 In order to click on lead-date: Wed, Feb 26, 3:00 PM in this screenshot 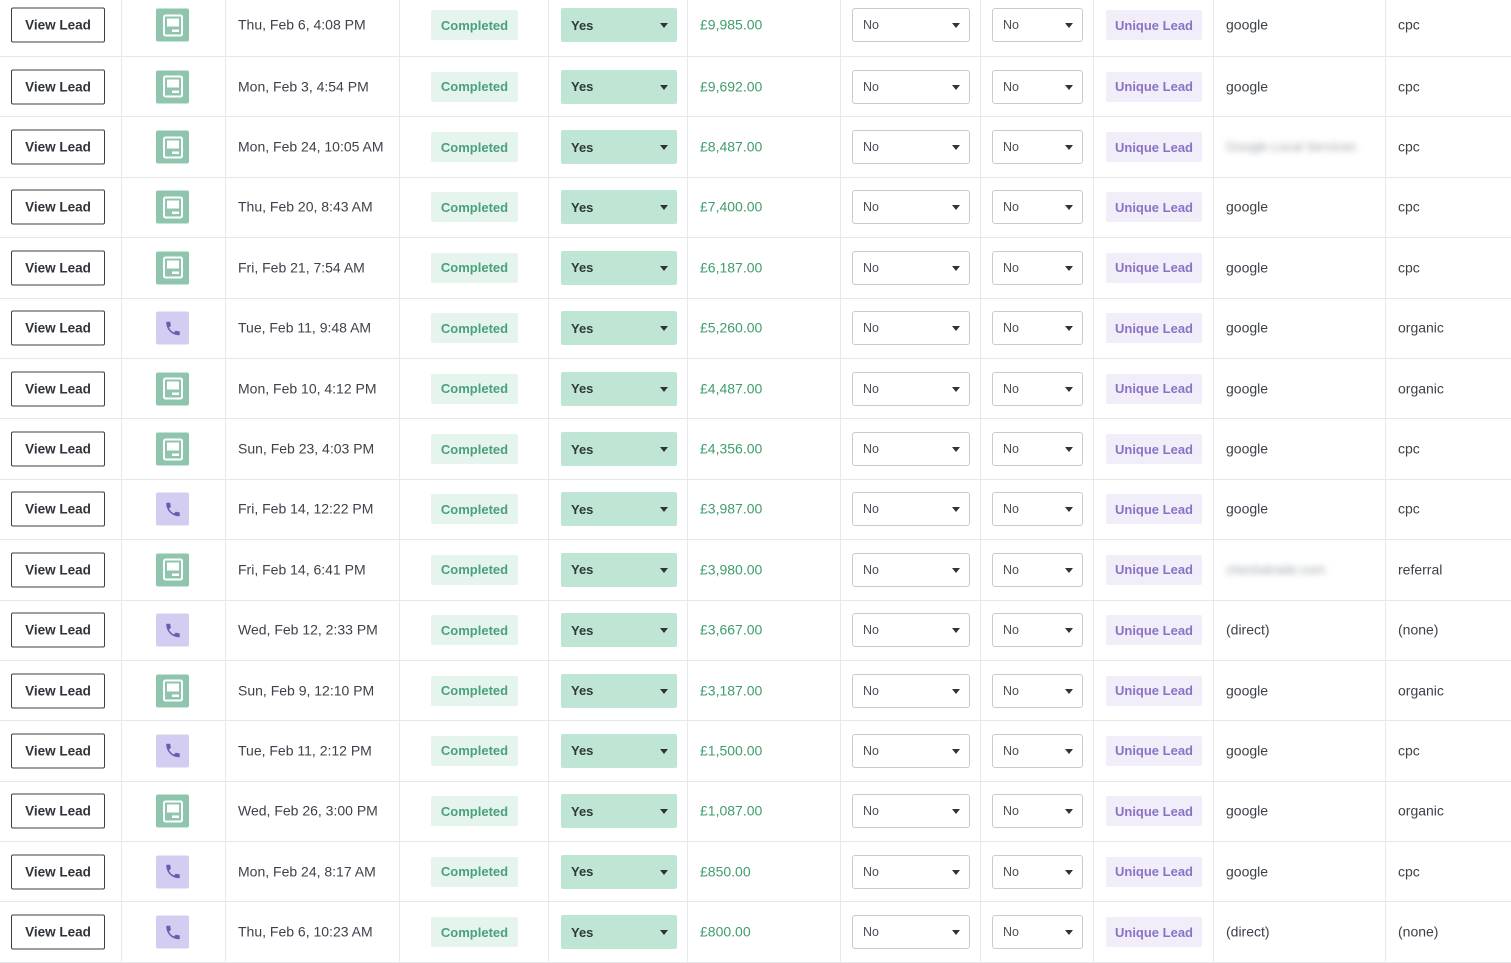, I will do `click(308, 810)`.